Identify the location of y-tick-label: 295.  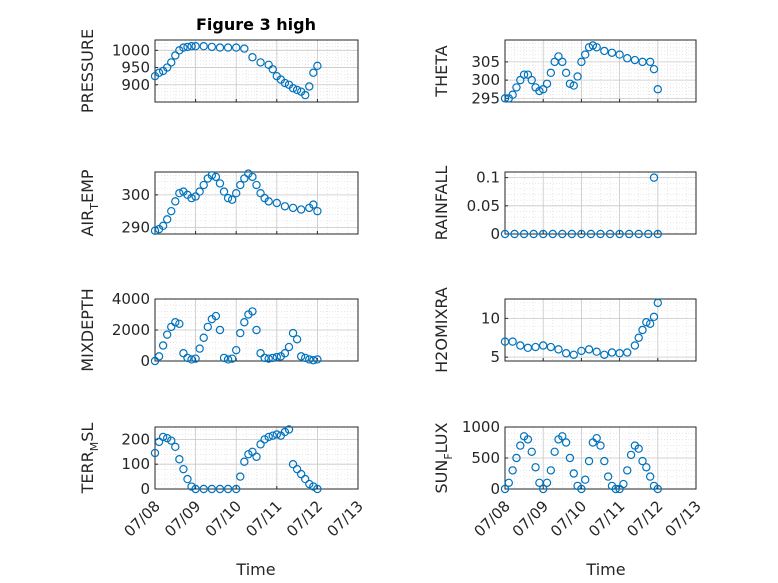
(485, 98).